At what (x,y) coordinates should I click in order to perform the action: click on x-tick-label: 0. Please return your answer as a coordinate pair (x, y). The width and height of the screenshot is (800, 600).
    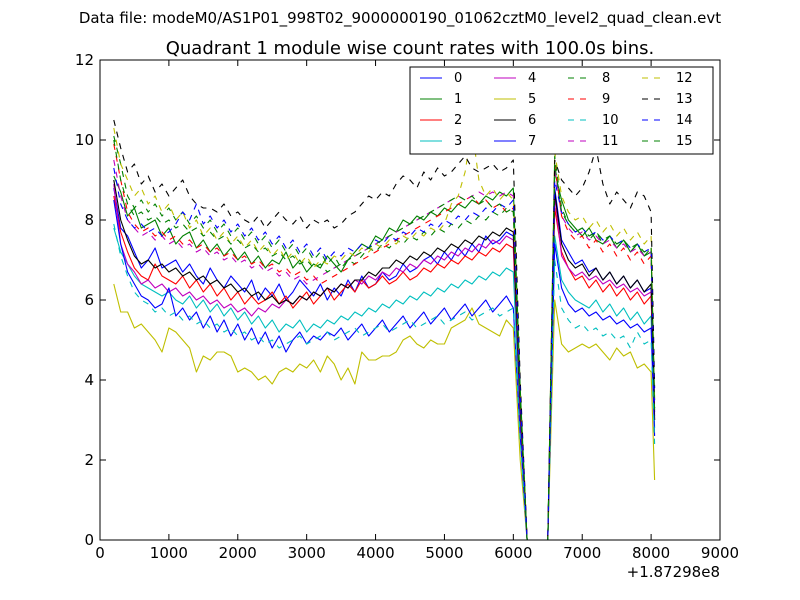
    Looking at the image, I should click on (100, 553).